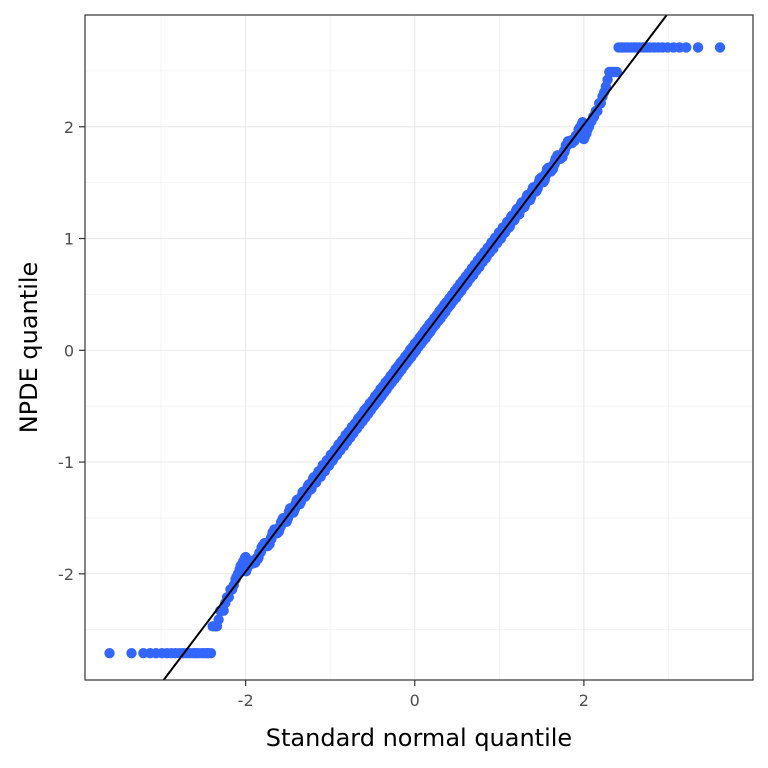 The image size is (768, 768). What do you see at coordinates (69, 127) in the screenshot?
I see `y-tick-label: 2` at bounding box center [69, 127].